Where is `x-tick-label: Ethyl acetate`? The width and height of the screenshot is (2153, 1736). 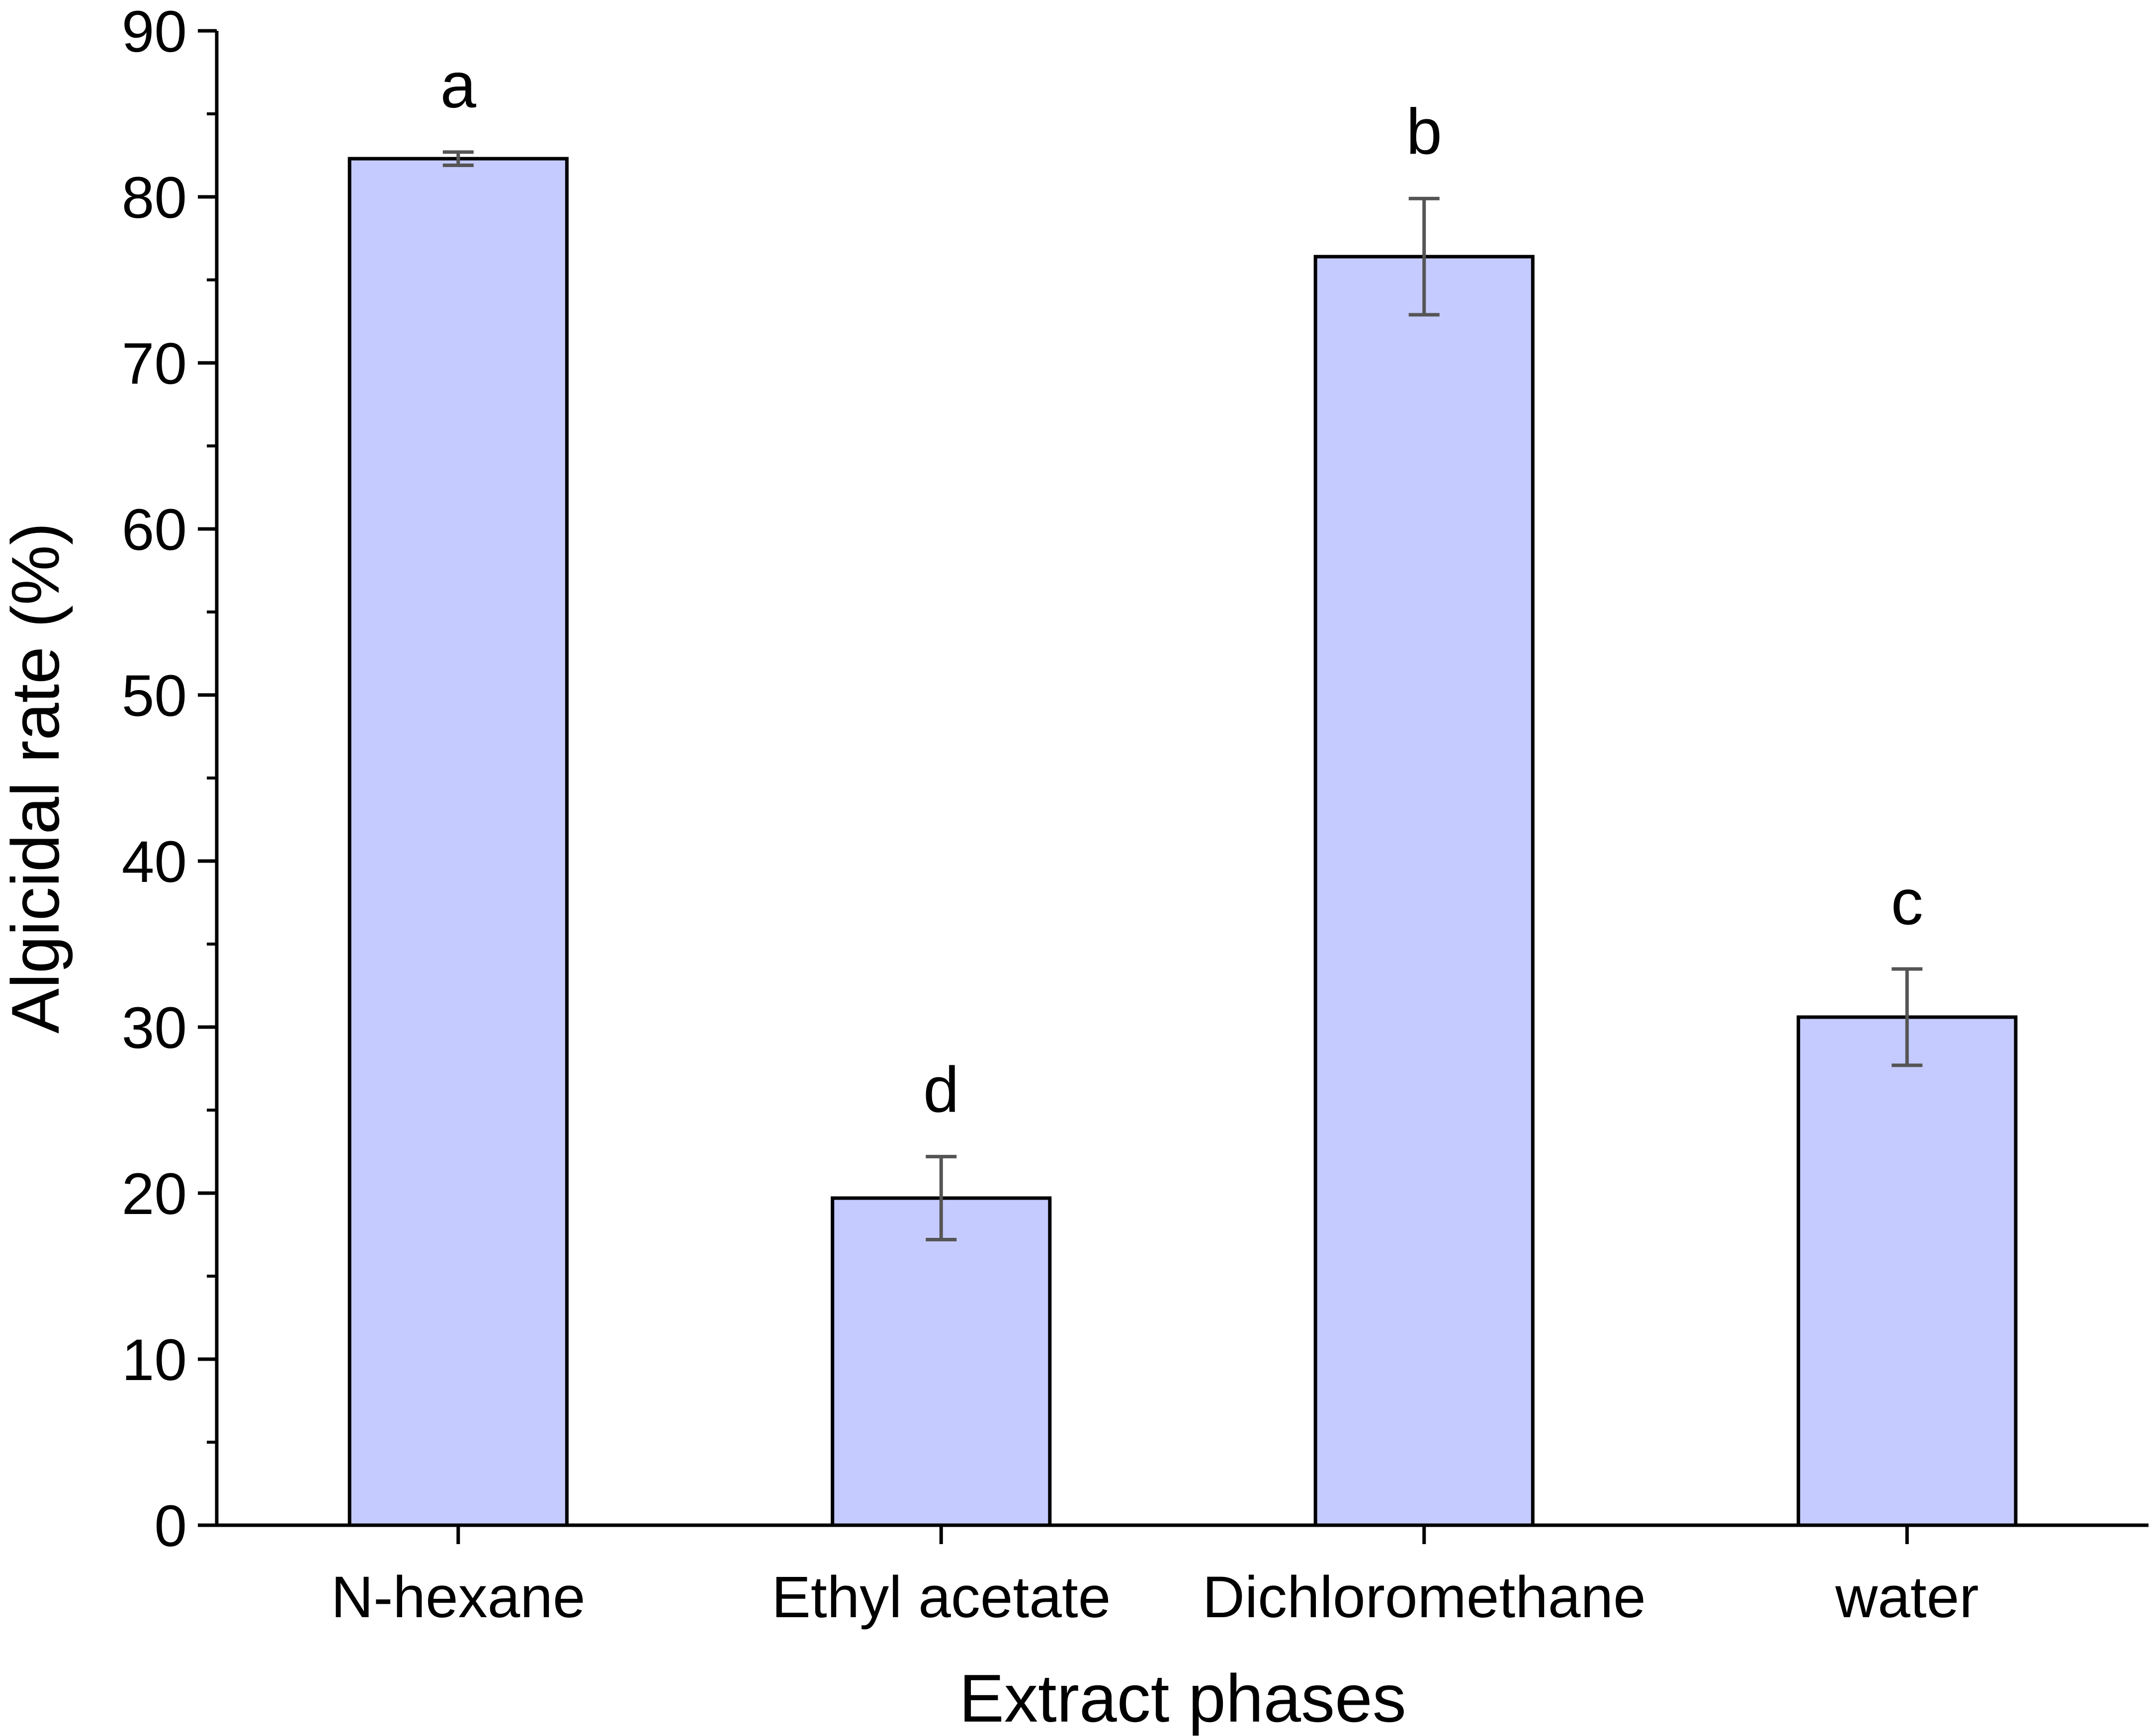
x-tick-label: Ethyl acetate is located at coordinates (941, 1597).